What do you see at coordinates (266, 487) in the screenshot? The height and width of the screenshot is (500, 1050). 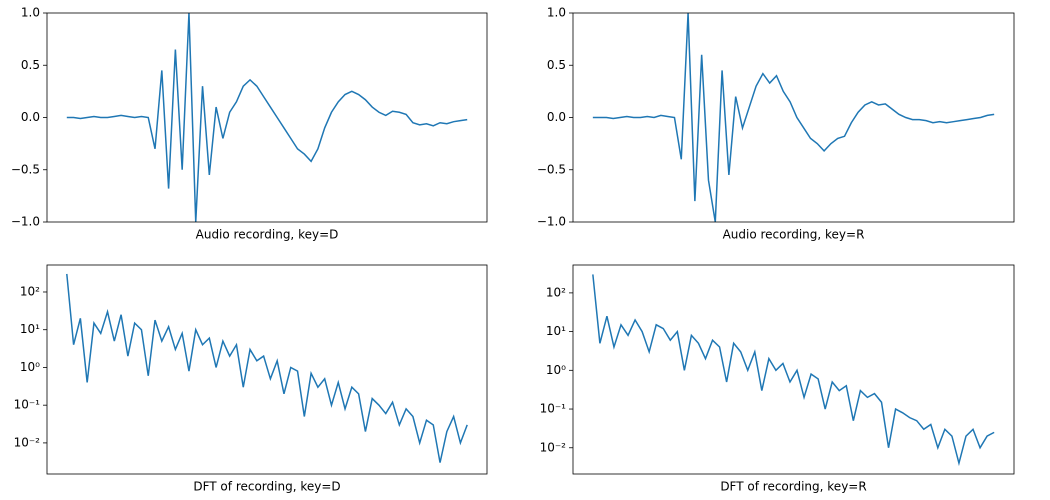 I see `x-axis-label: DFT of recording, key=D` at bounding box center [266, 487].